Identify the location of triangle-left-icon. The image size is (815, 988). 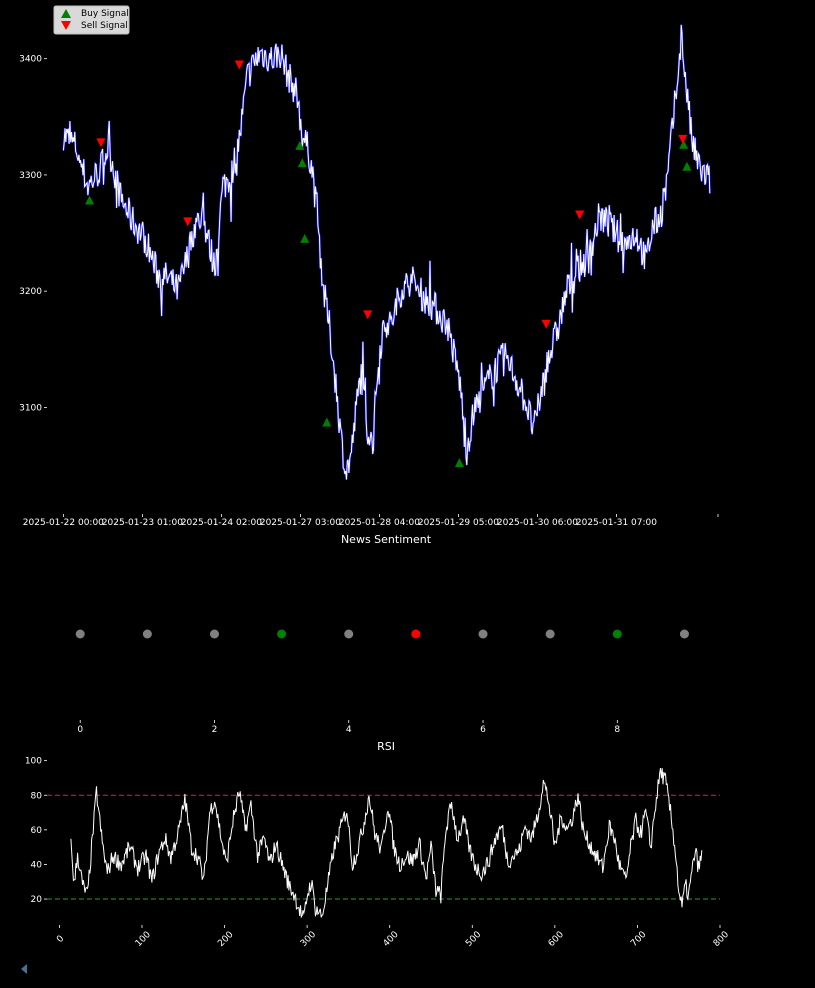
(25, 969).